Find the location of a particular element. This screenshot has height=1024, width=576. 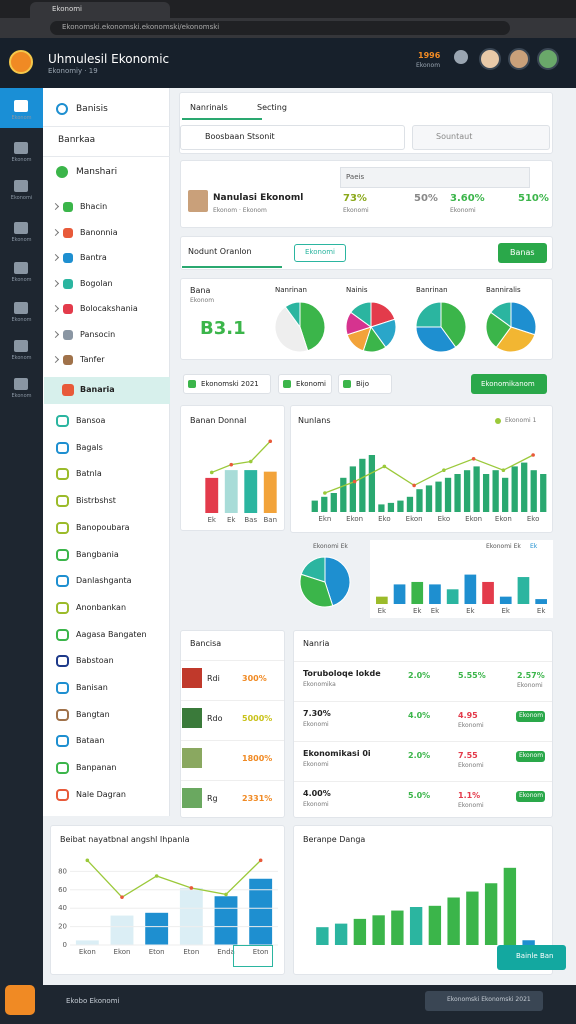

sidebar-item: Pansocin is located at coordinates (98, 334).